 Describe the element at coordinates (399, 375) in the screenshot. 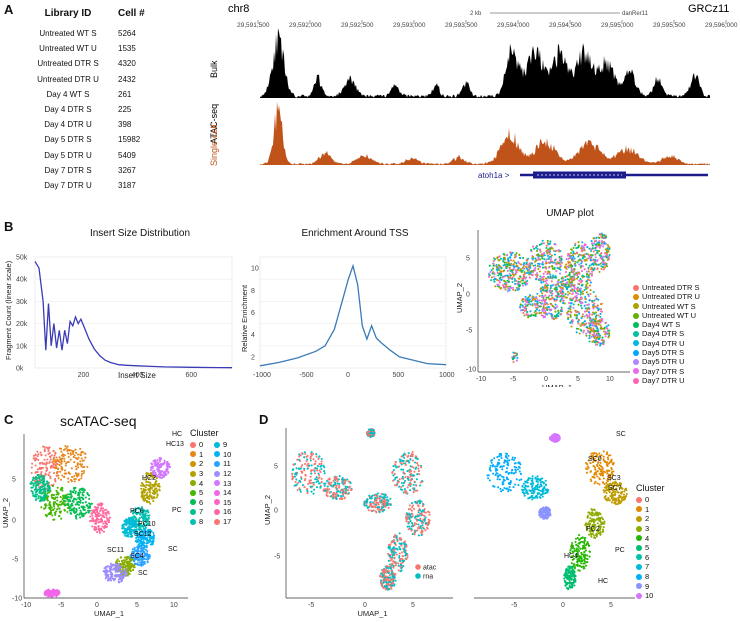

I see `x-tick-label: 500` at that location.